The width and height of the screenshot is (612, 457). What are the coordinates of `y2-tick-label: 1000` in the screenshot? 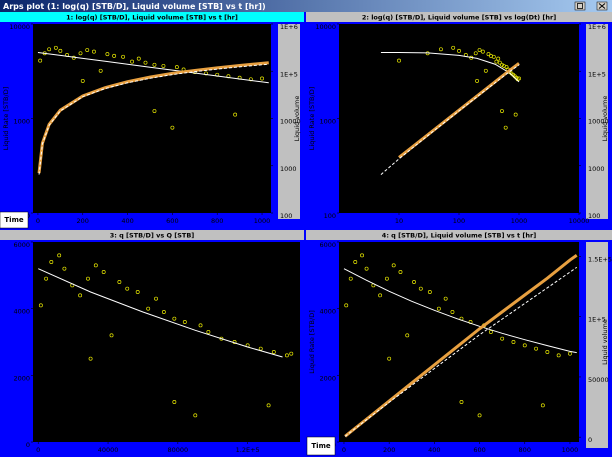 It's located at (596, 169).